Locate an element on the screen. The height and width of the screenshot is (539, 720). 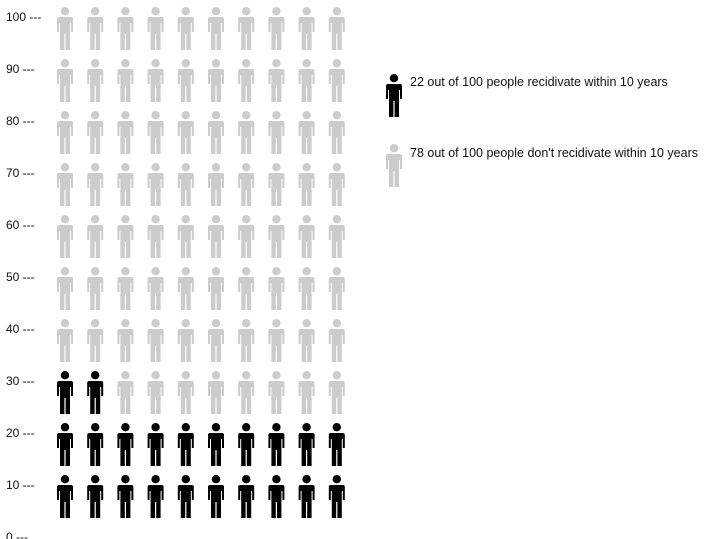
y-tick-label: 90 --- is located at coordinates (20, 69).